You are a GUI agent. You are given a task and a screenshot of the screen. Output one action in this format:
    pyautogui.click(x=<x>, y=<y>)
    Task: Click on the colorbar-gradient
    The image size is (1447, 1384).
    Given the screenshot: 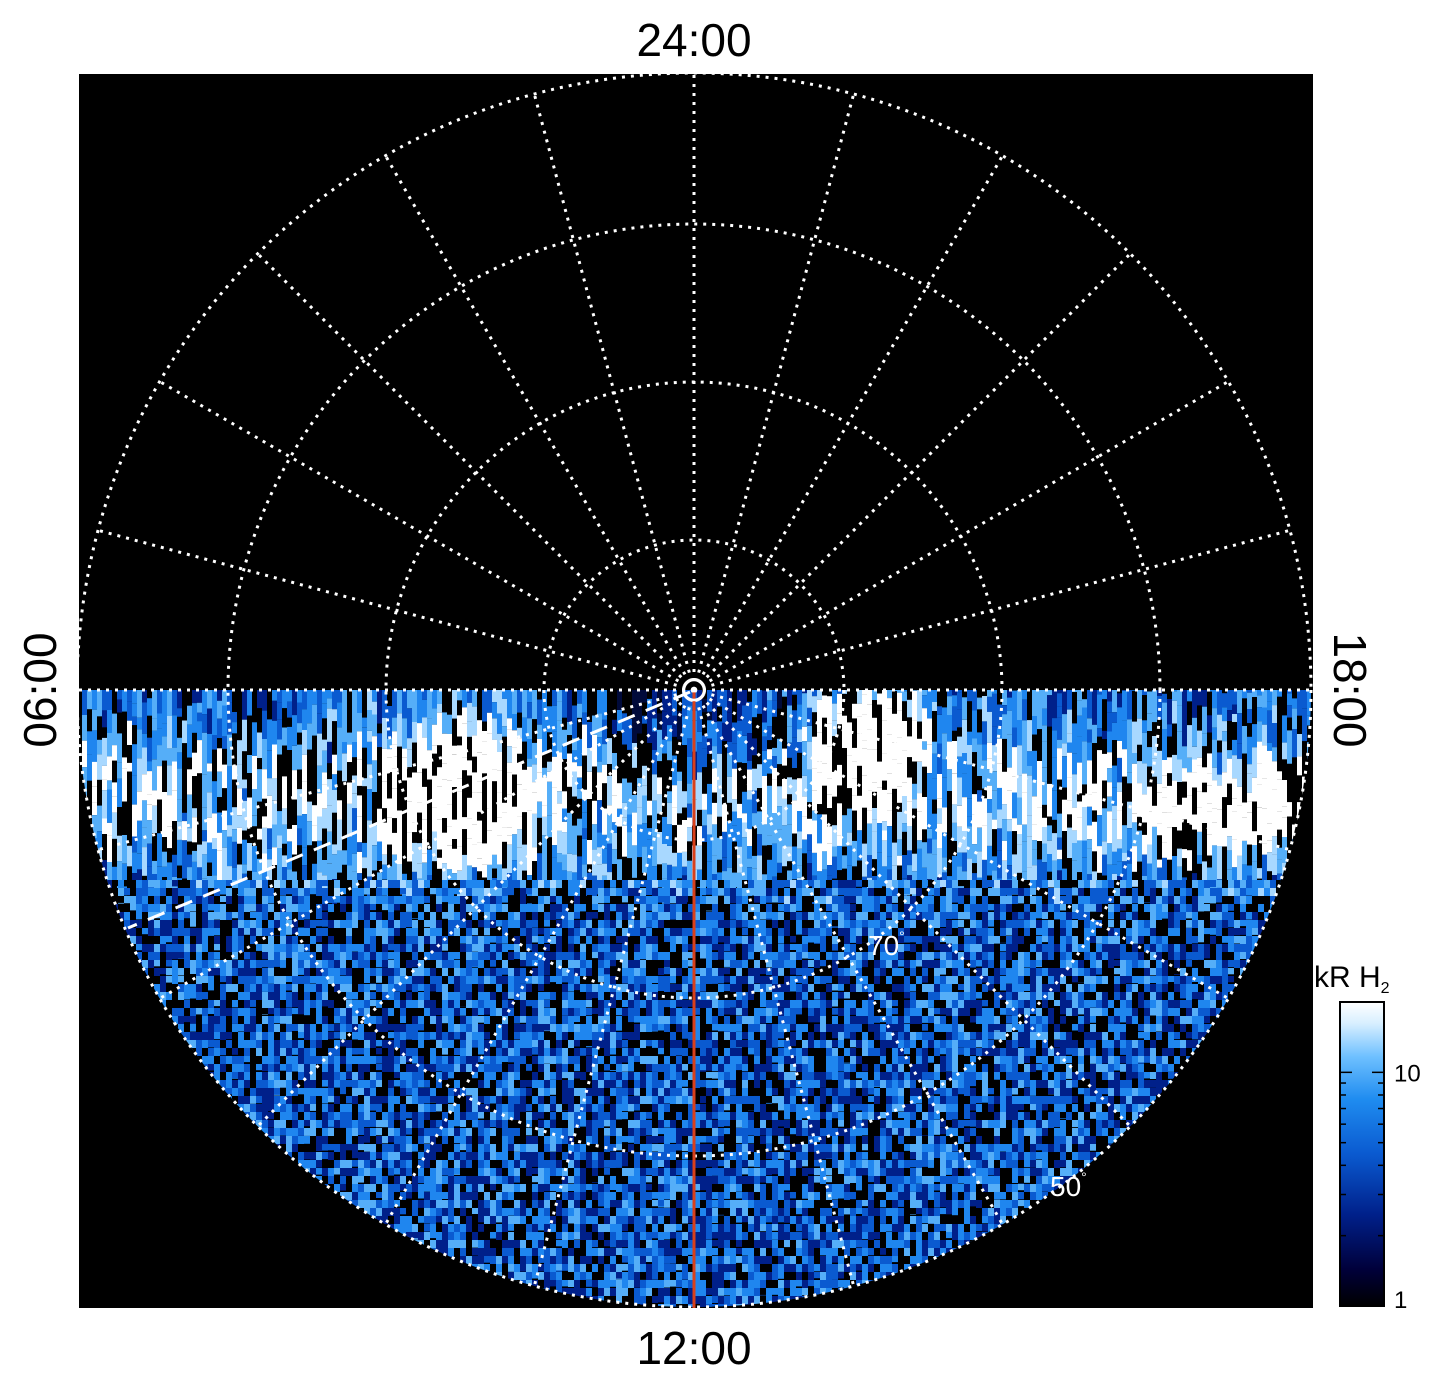 What is the action you would take?
    pyautogui.click(x=1362, y=1154)
    